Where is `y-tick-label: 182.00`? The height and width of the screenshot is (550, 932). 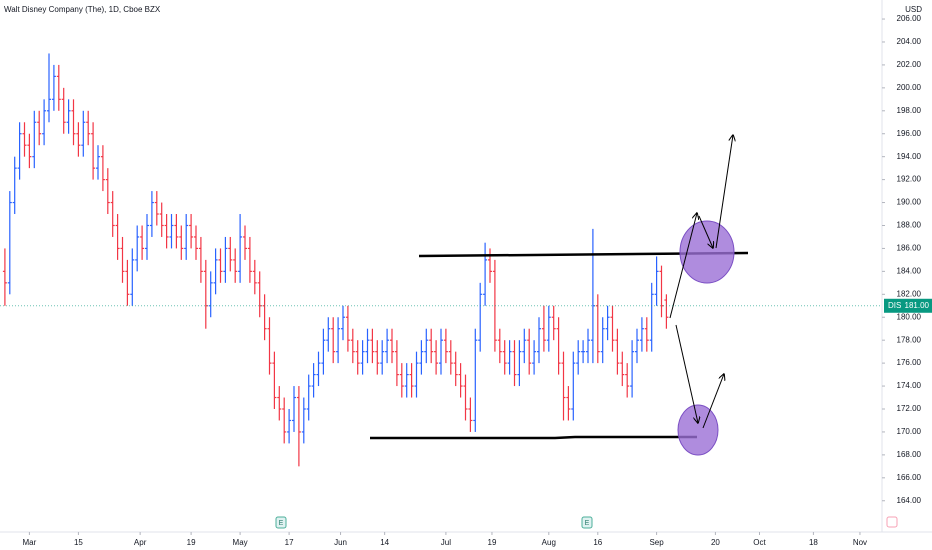 y-tick-label: 182.00 is located at coordinates (909, 293).